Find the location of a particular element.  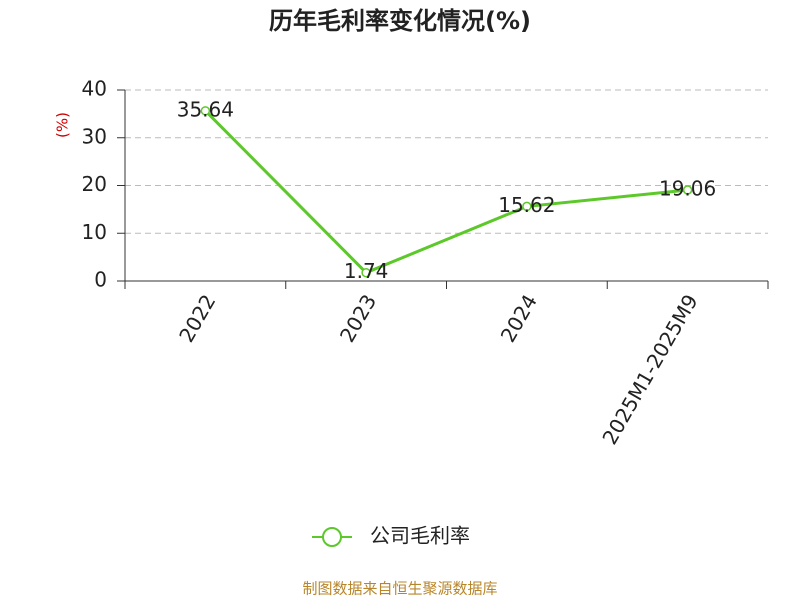

x-tick-label: 2024 is located at coordinates (519, 318).